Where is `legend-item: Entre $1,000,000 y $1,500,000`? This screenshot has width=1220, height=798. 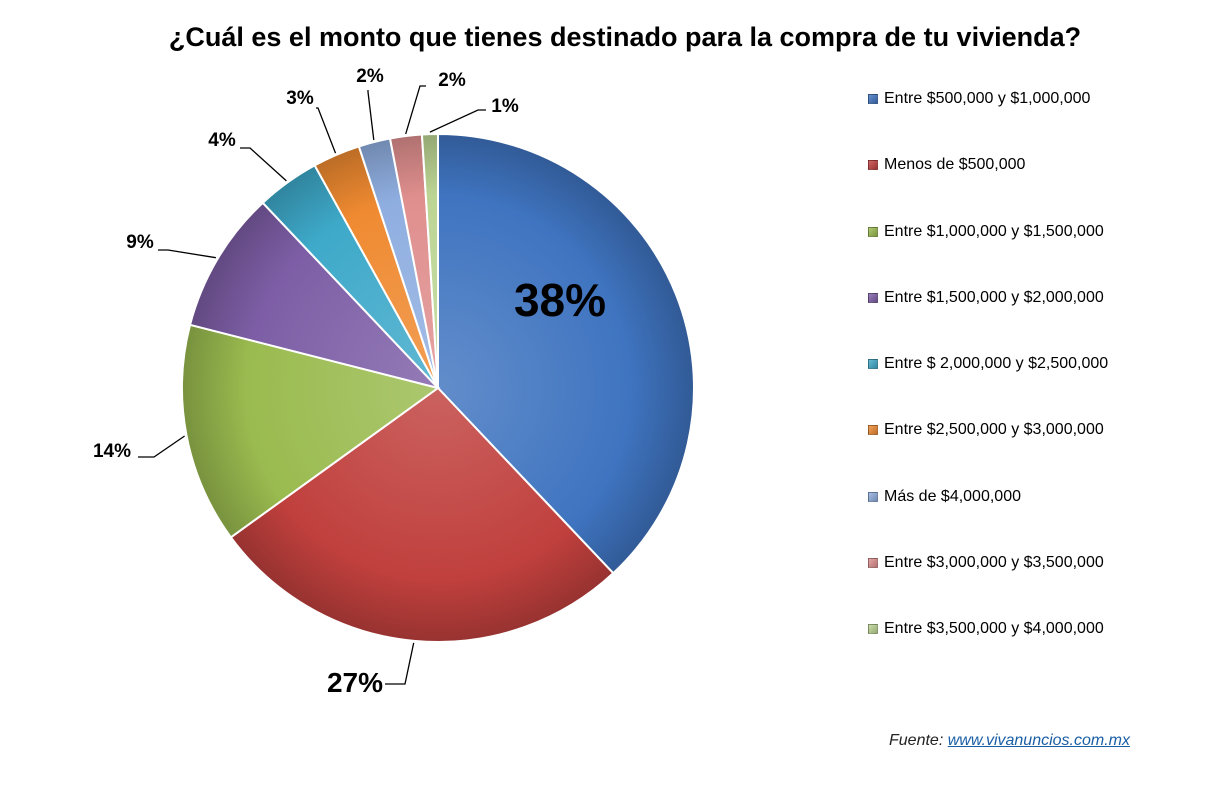 legend-item: Entre $1,000,000 y $1,500,000 is located at coordinates (988, 256).